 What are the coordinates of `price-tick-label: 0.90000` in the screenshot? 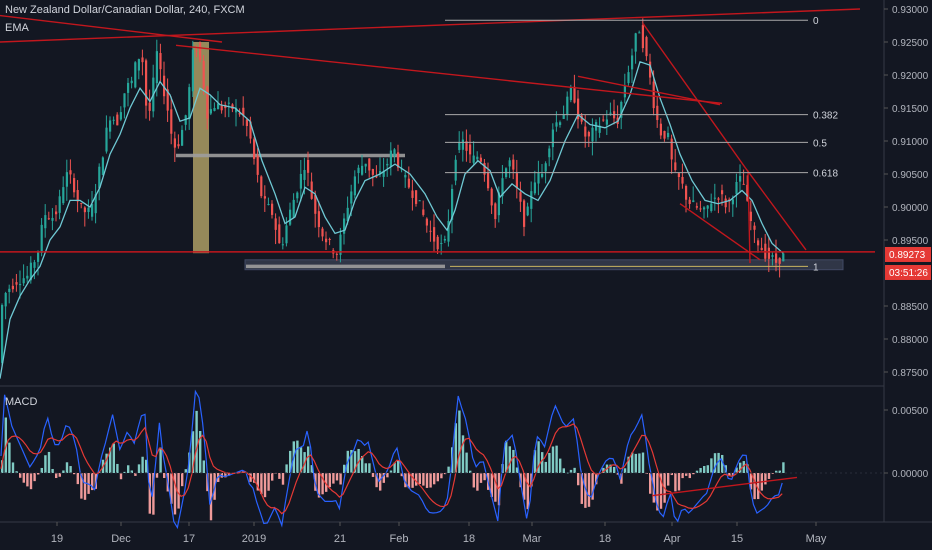 It's located at (910, 208).